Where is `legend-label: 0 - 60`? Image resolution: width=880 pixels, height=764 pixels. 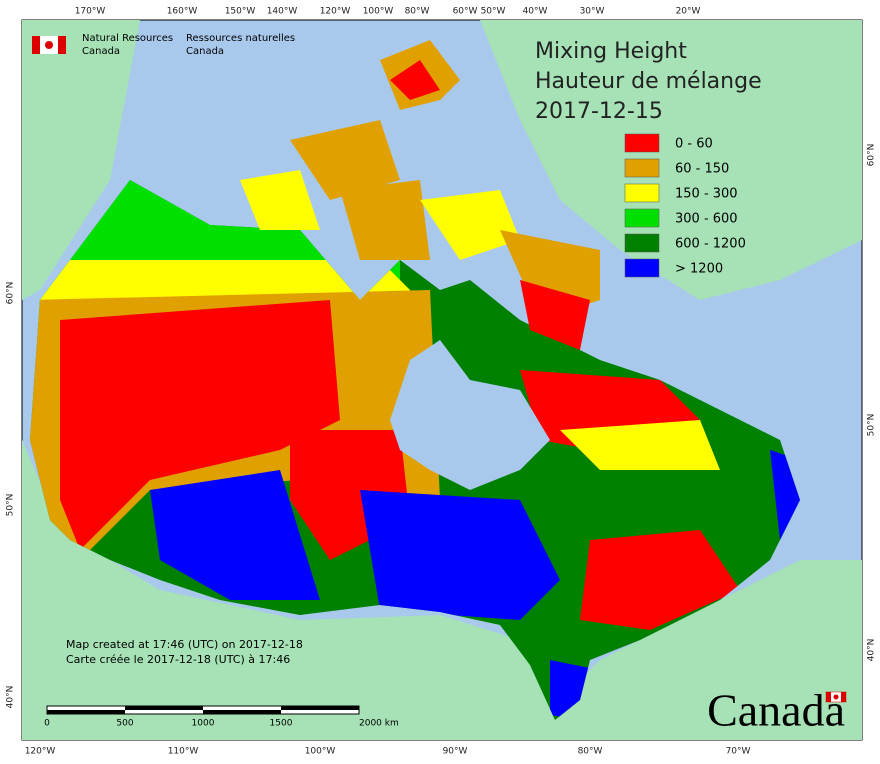
legend-label: 0 - 60 is located at coordinates (694, 144).